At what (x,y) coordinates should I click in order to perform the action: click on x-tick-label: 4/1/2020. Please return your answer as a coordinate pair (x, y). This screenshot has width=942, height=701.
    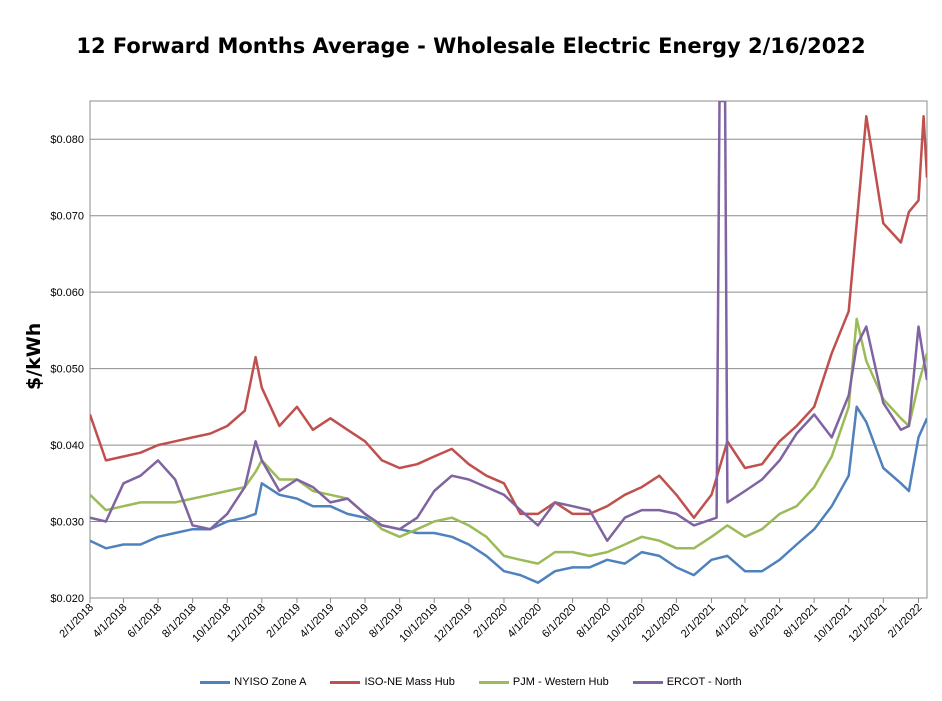
    Looking at the image, I should click on (524, 621).